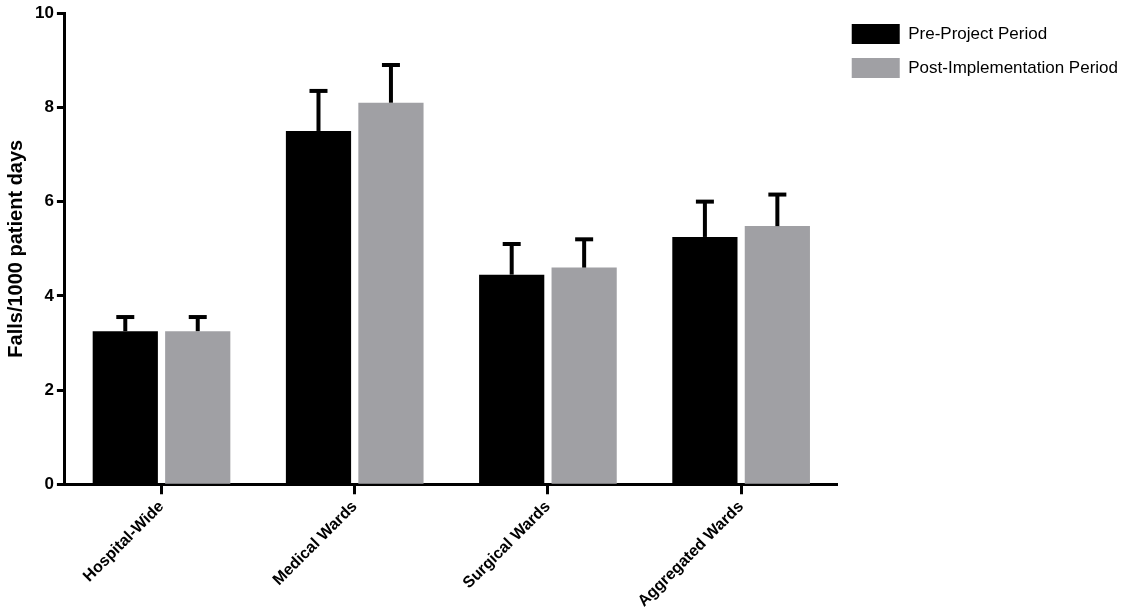 The height and width of the screenshot is (614, 1148). What do you see at coordinates (44, 12) in the screenshot?
I see `y-tick-label: 10` at bounding box center [44, 12].